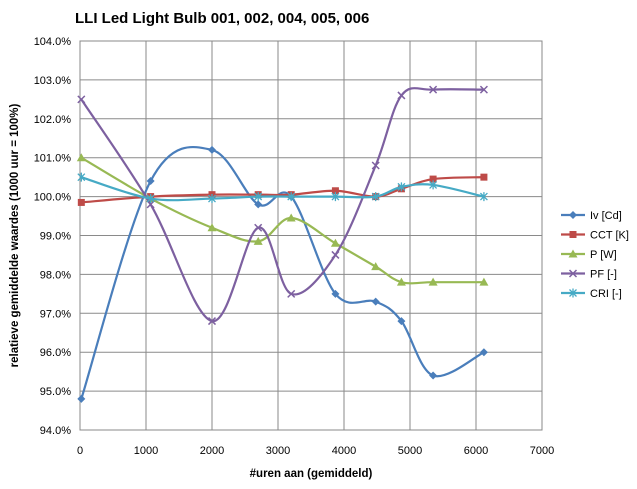 Image resolution: width=637 pixels, height=489 pixels. I want to click on legend-label: CRI [-], so click(606, 294).